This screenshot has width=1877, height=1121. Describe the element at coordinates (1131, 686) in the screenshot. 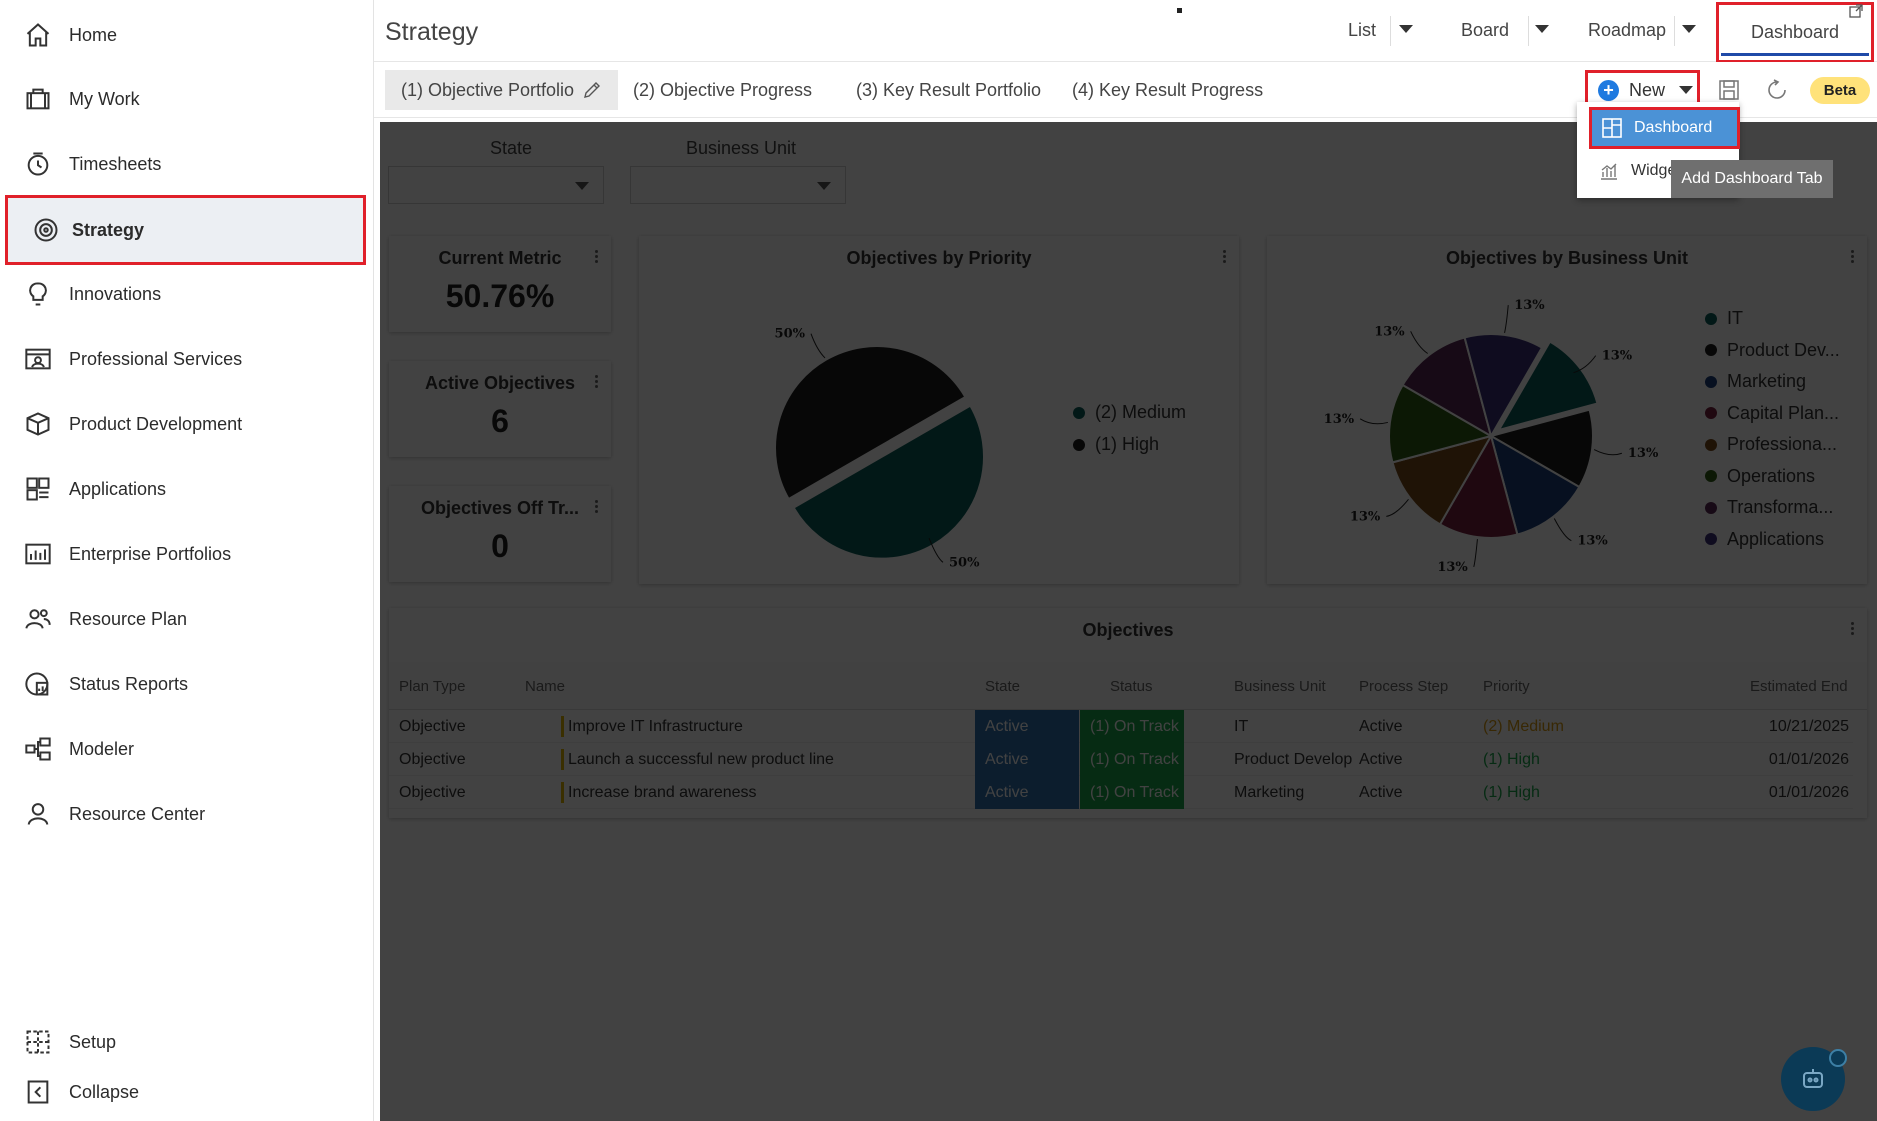

I see `column-header: Status` at that location.